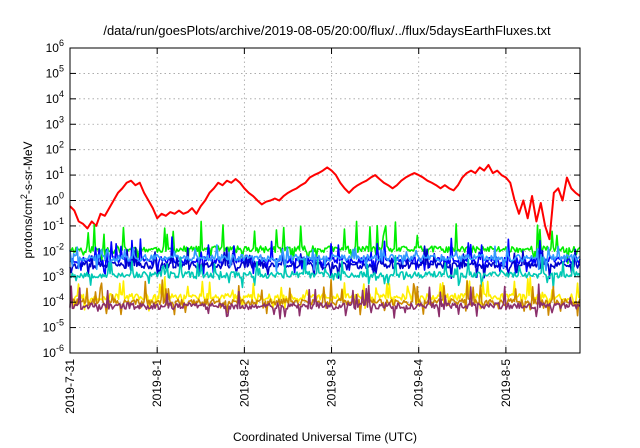 The width and height of the screenshot is (640, 448). I want to click on y-tick-label: 10⁰, so click(55, 199).